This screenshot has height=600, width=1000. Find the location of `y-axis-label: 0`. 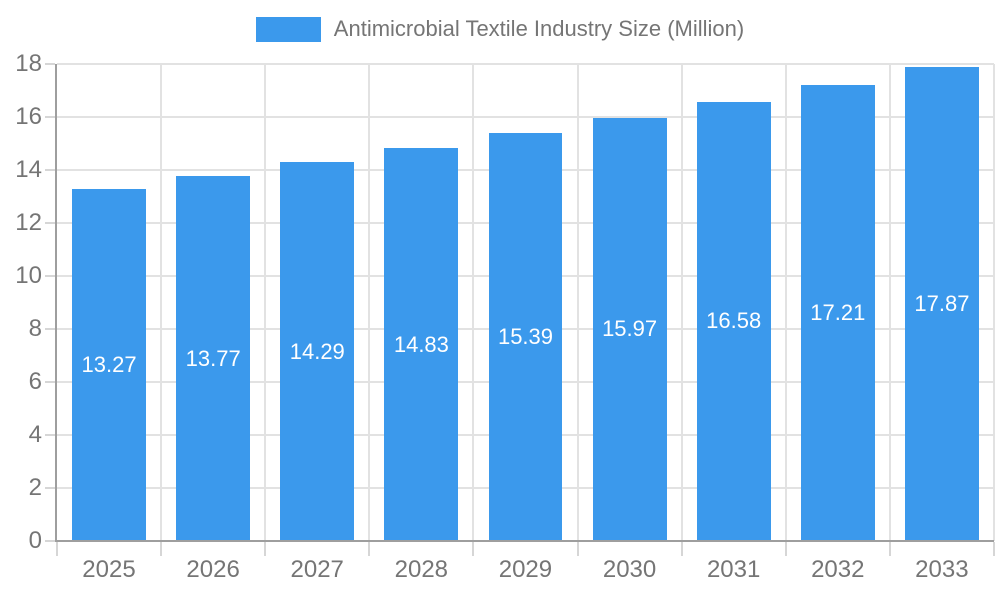

y-axis-label: 0 is located at coordinates (35, 540).